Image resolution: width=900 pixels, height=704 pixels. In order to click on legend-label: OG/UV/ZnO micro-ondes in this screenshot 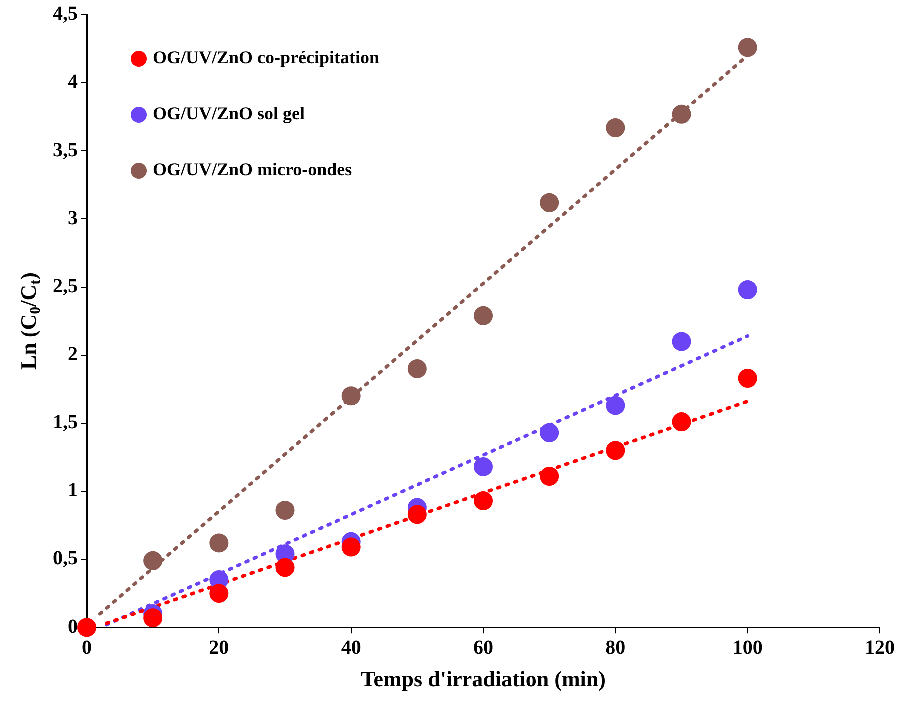, I will do `click(252, 170)`.